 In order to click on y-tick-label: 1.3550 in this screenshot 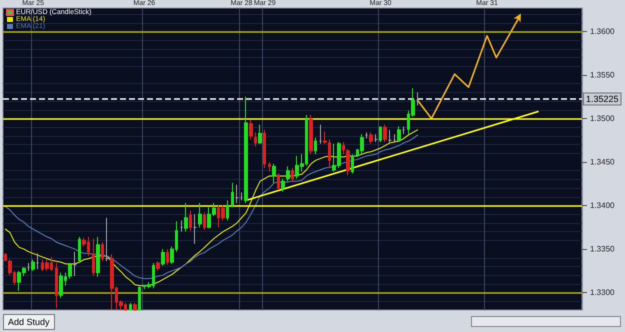, I will do `click(603, 75)`.